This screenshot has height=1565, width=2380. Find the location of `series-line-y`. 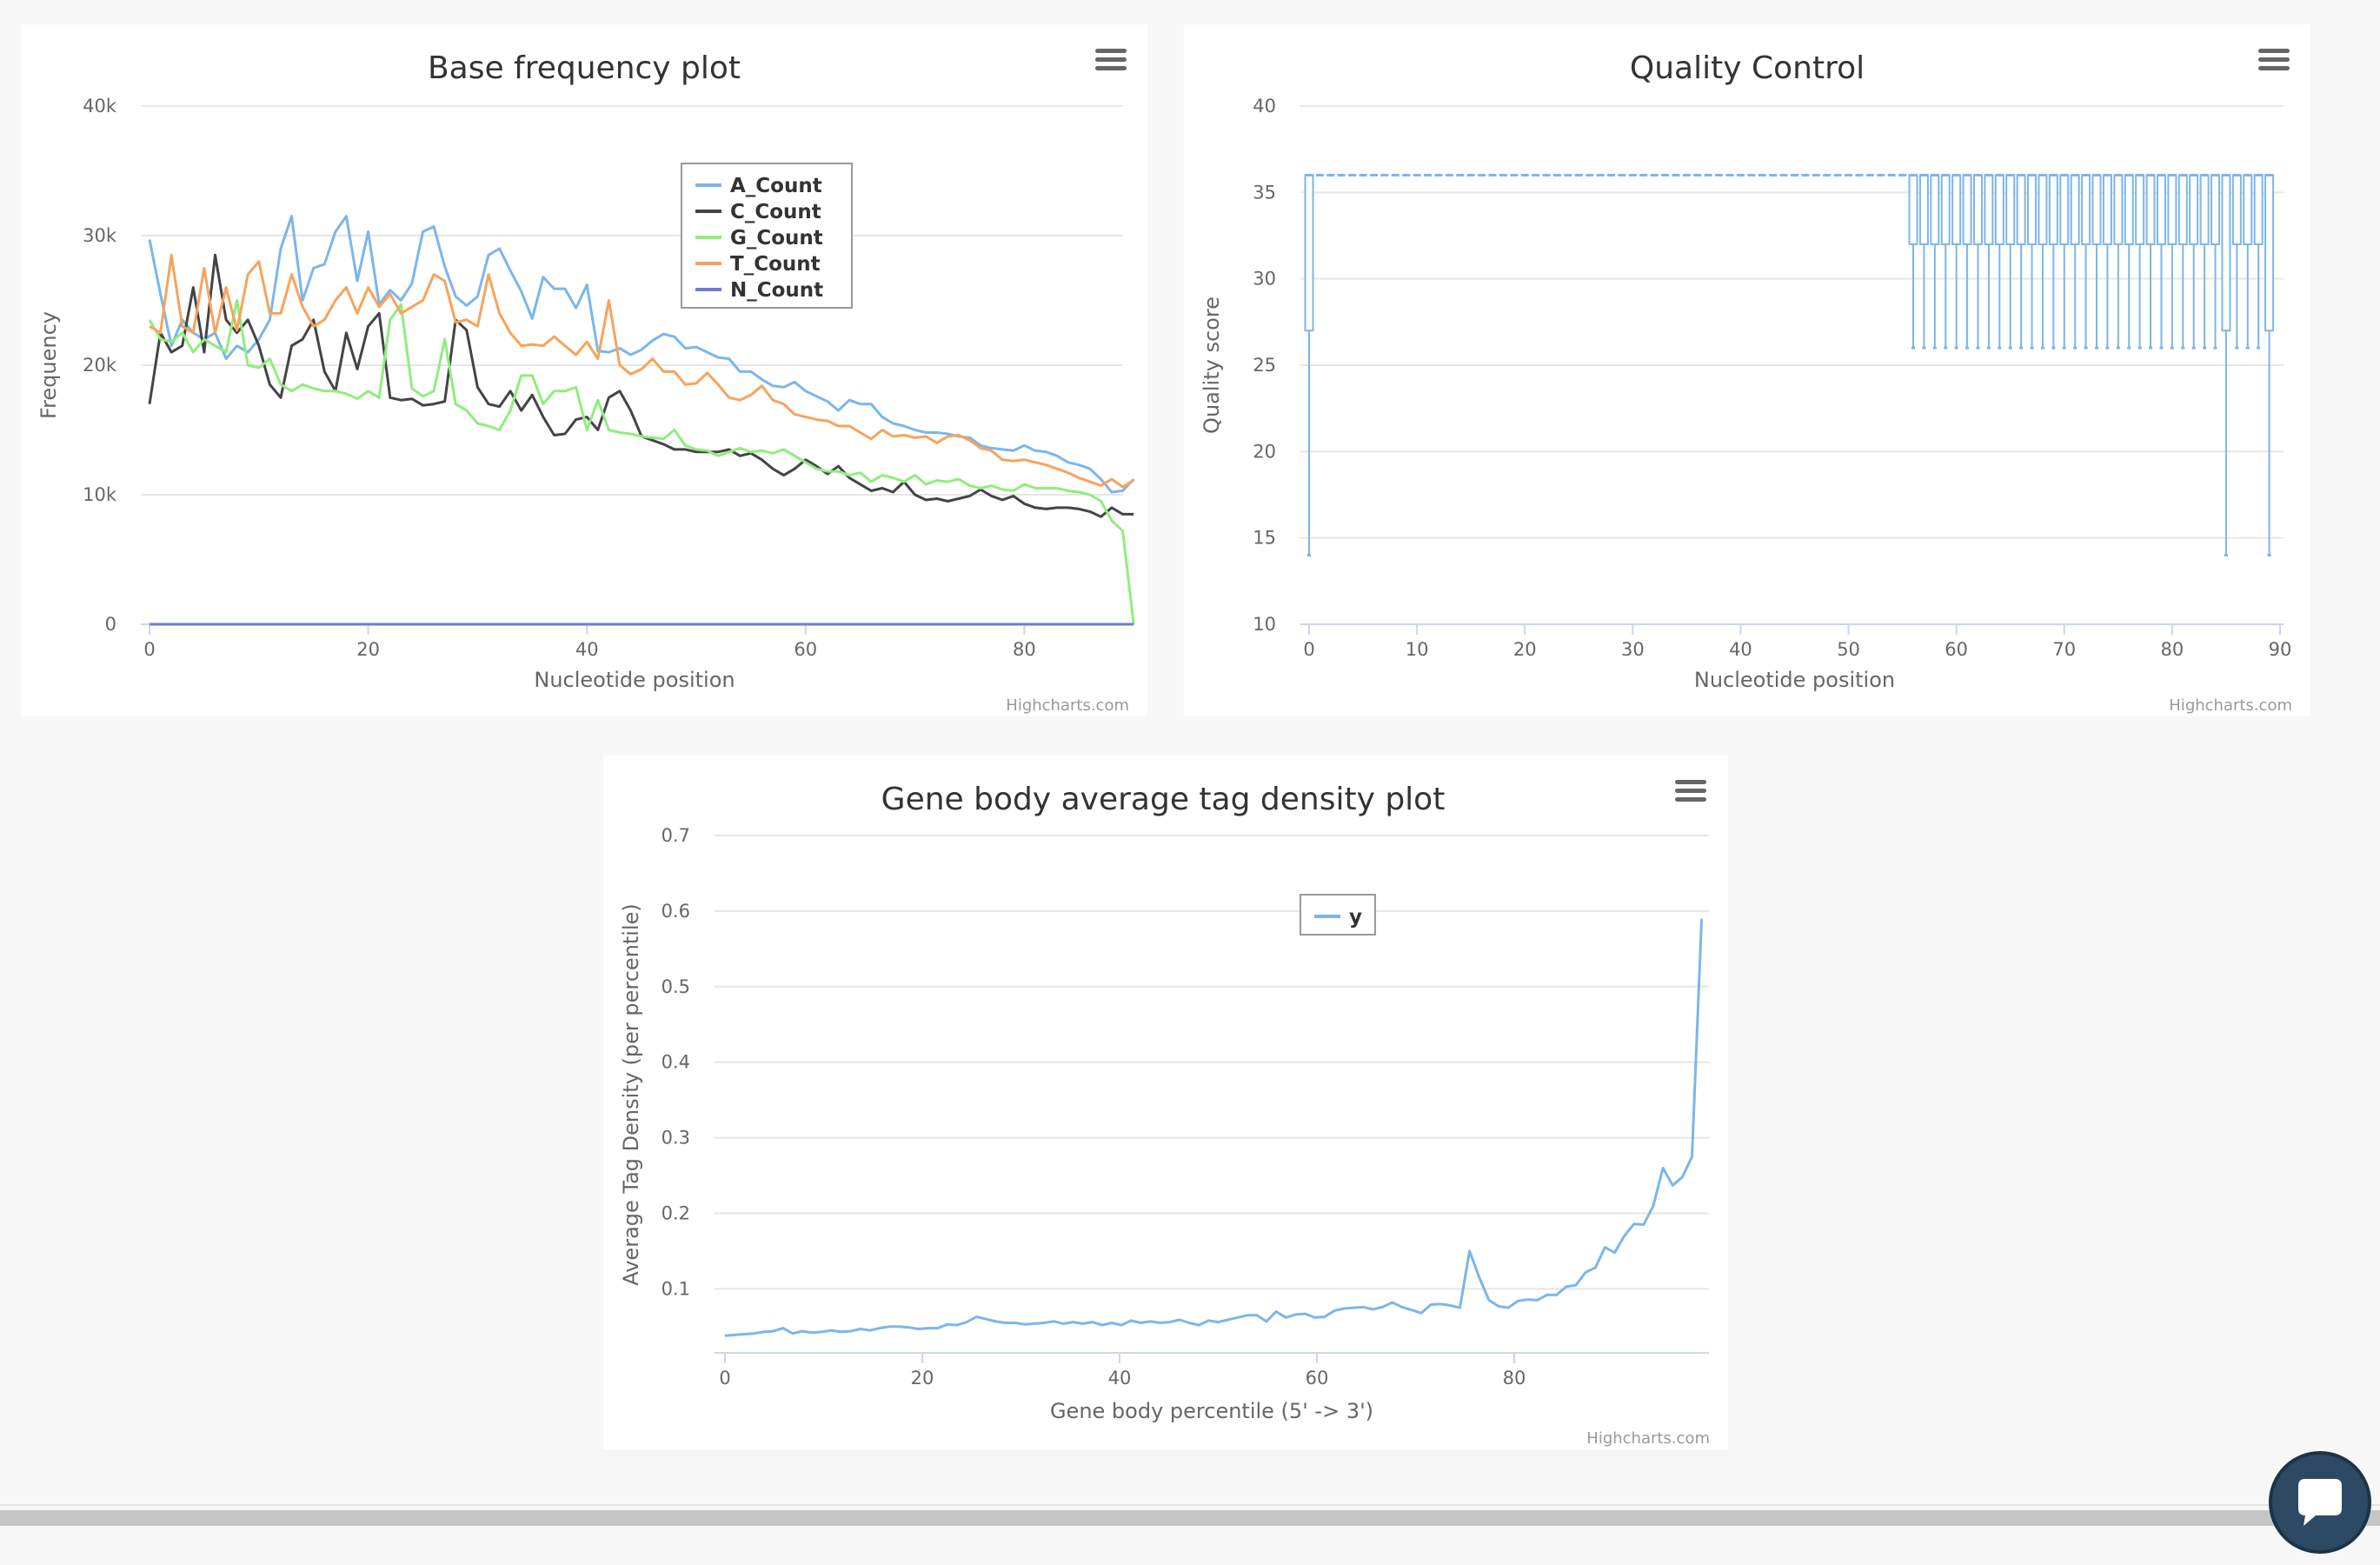

series-line-y is located at coordinates (1214, 1127).